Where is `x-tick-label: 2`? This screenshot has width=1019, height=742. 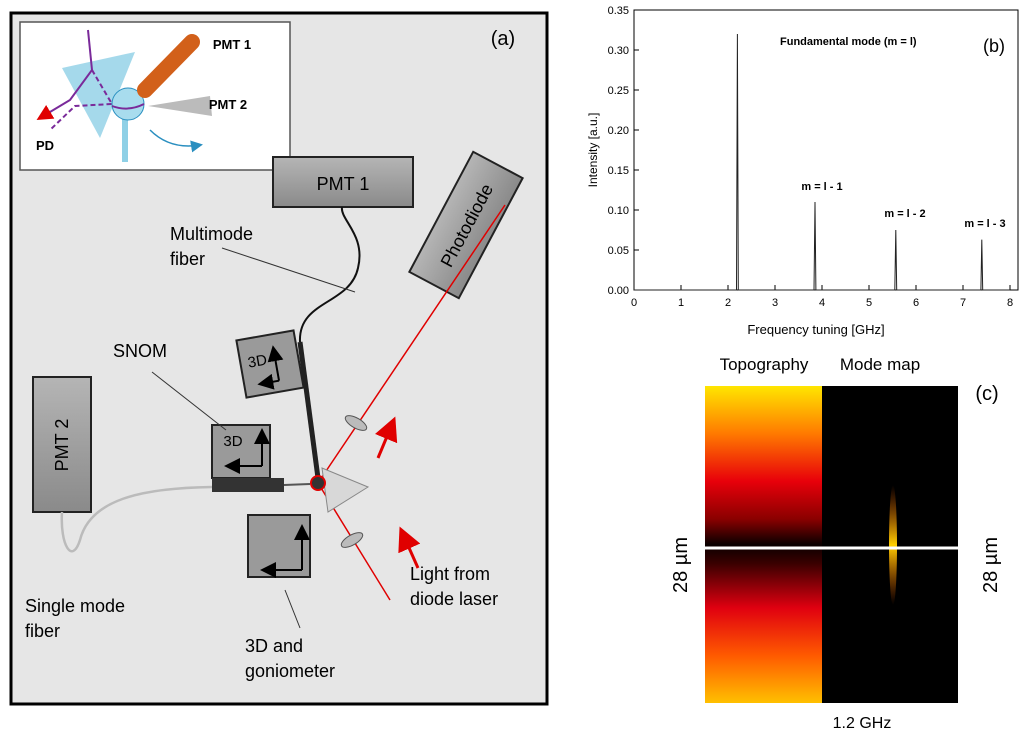 x-tick-label: 2 is located at coordinates (728, 303).